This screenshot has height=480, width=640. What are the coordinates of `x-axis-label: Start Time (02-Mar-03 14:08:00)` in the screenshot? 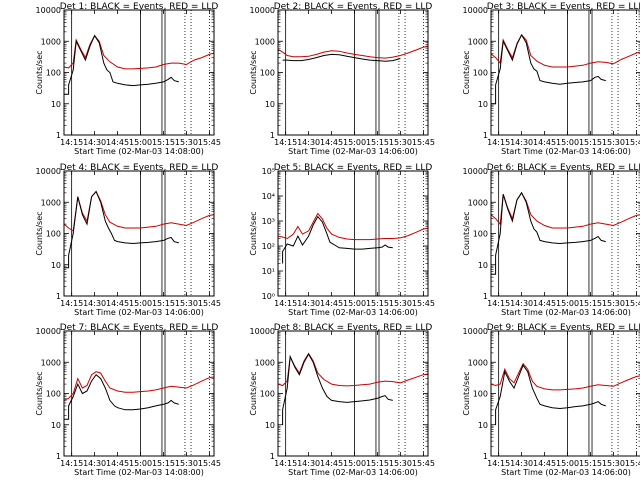 It's located at (139, 151).